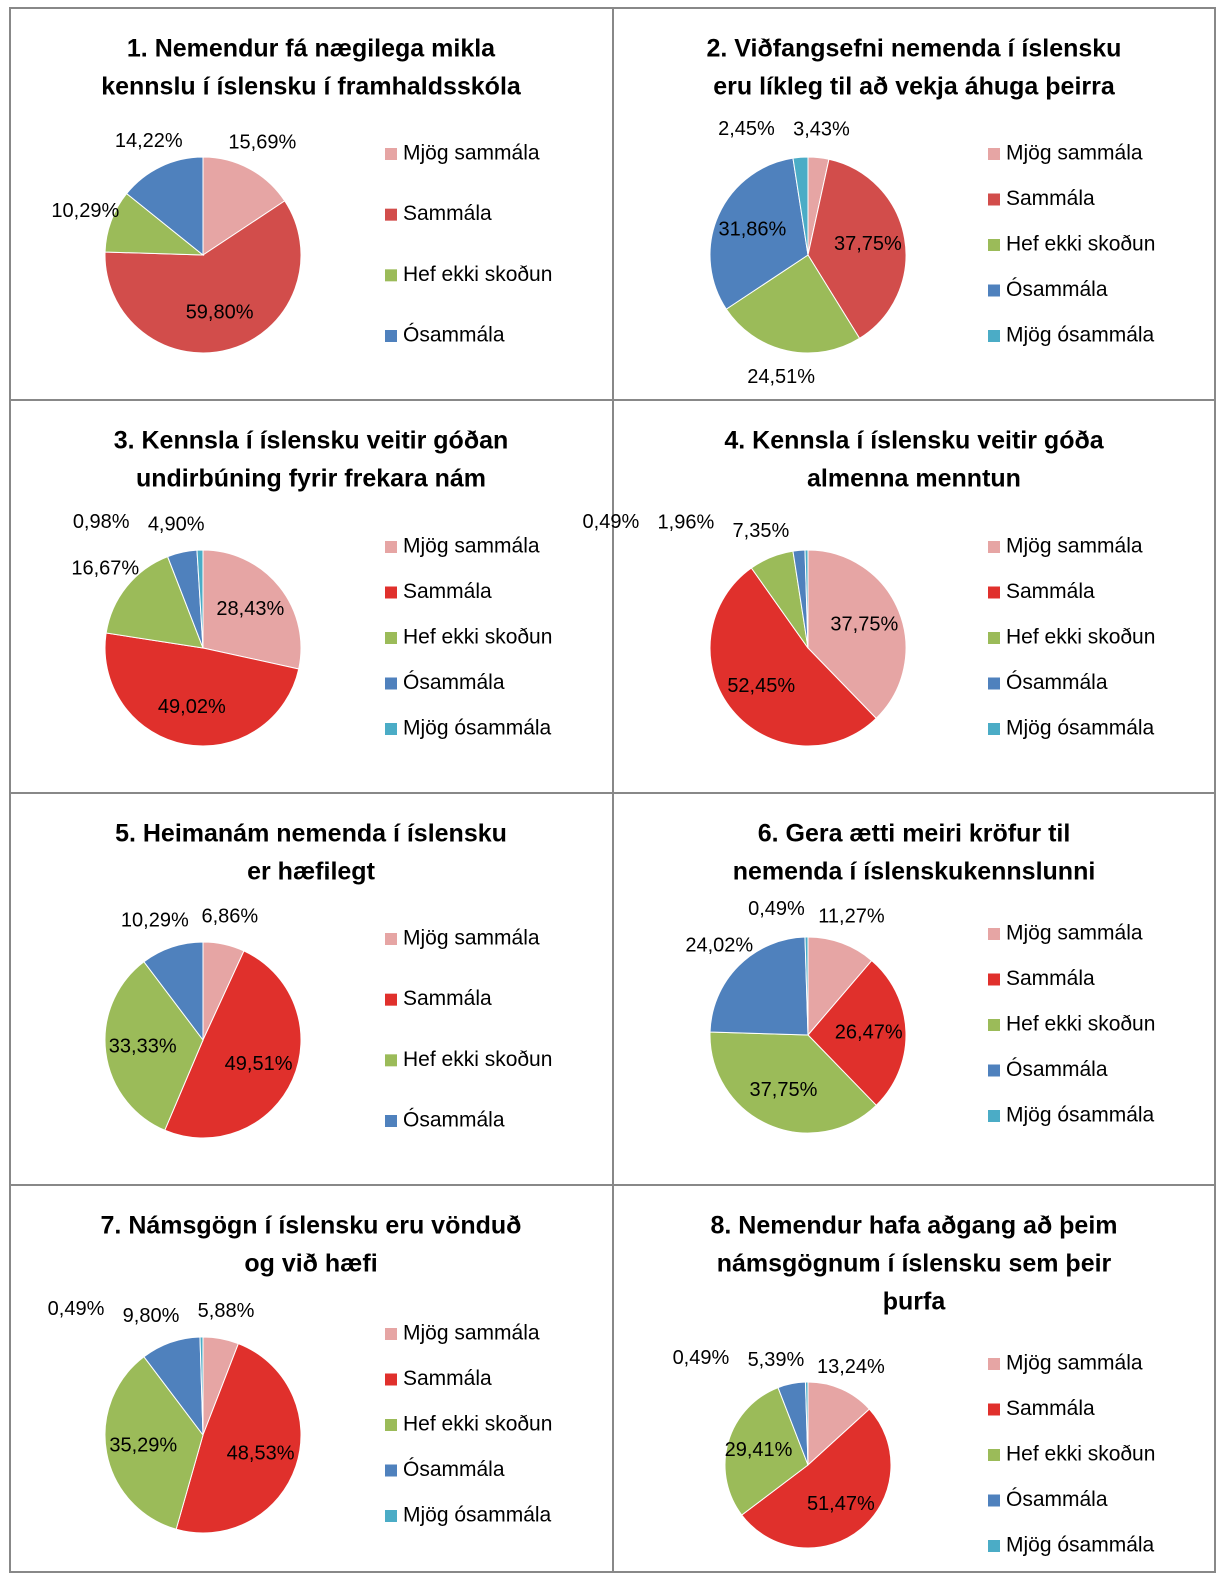 Image resolution: width=1223 pixels, height=1573 pixels. What do you see at coordinates (220, 313) in the screenshot?
I see `data-label: 59,80%` at bounding box center [220, 313].